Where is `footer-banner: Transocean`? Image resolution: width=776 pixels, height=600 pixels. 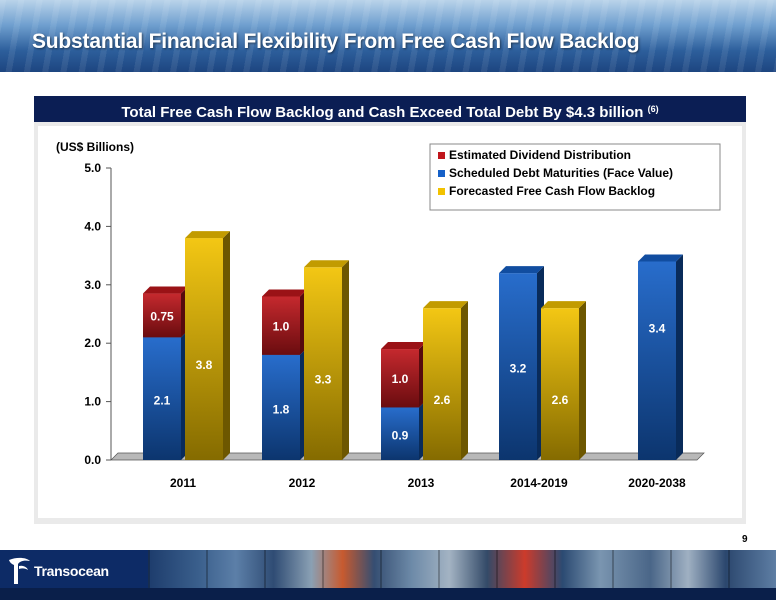 footer-banner: Transocean is located at coordinates (388, 575).